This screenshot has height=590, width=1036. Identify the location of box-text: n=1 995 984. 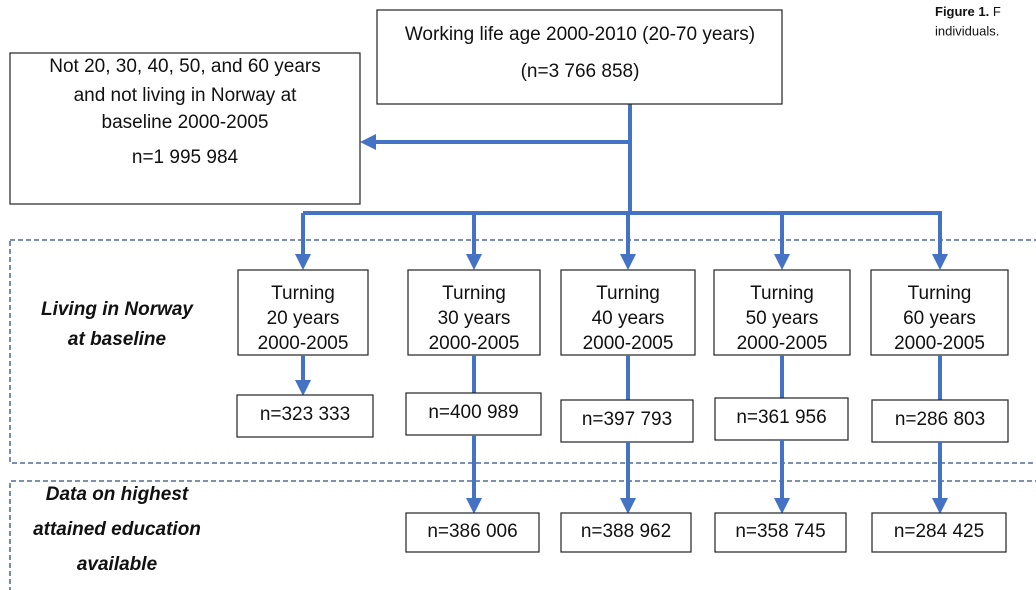
(185, 157).